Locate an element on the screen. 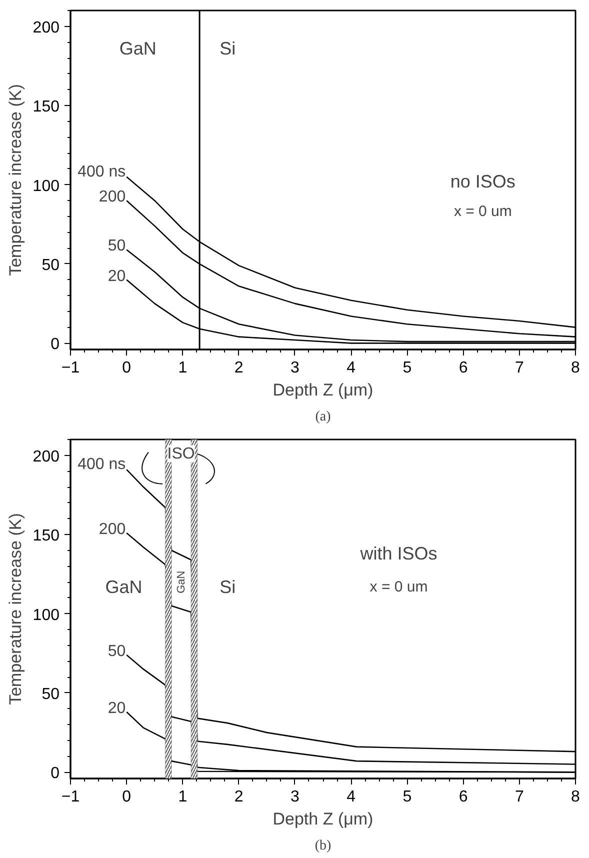 The width and height of the screenshot is (589, 858). annotation: with ISOs is located at coordinates (398, 554).